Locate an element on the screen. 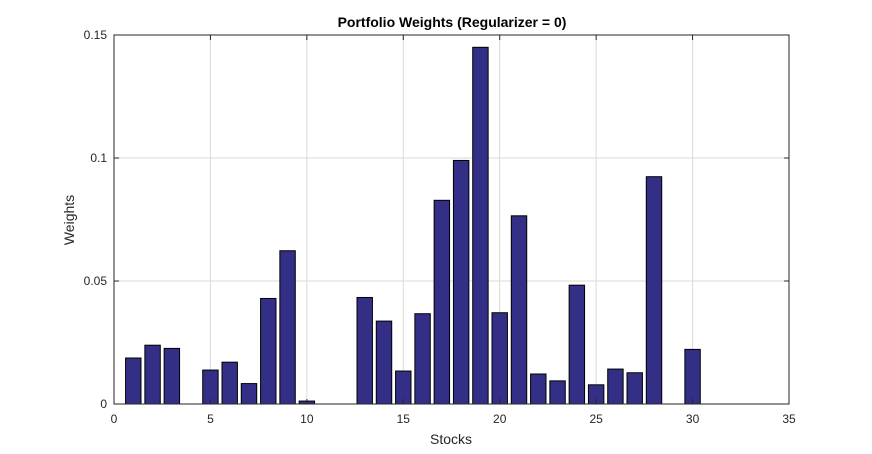 Image resolution: width=872 pixels, height=454 pixels. x-tick-label: 5 is located at coordinates (210, 419).